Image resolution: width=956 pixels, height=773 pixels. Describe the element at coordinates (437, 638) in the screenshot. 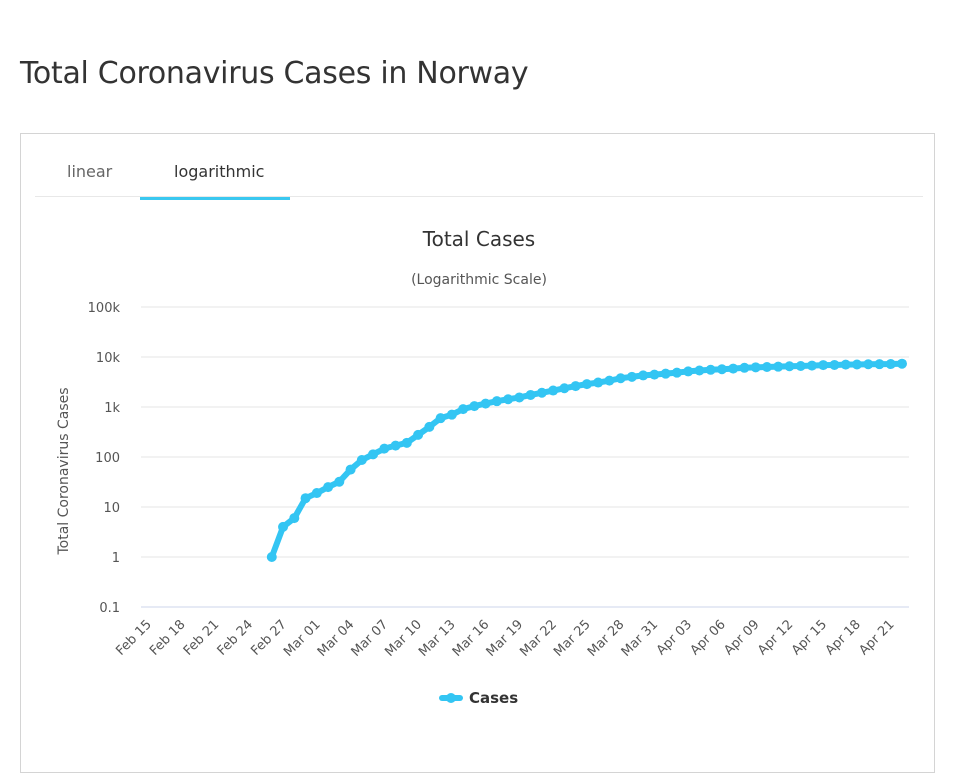

I see `x-tick-label: Mar 13` at that location.